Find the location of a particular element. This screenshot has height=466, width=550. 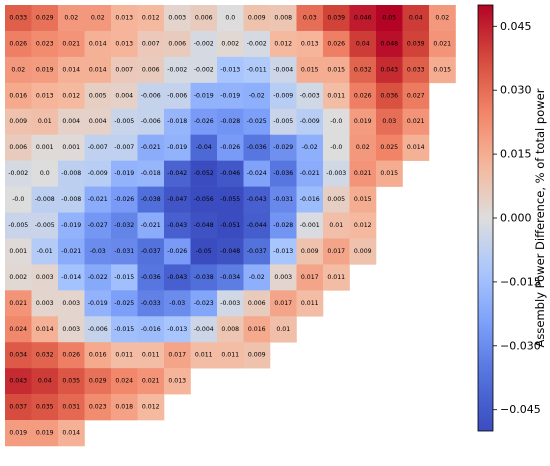

heatmap-cell-label: 0.004 is located at coordinates (98, 121).